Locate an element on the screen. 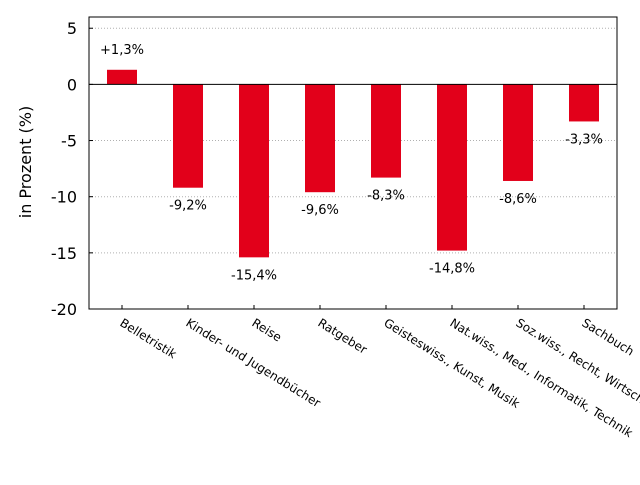 The image size is (640, 485). y-axis-label: in Prozent (%) is located at coordinates (25, 162).